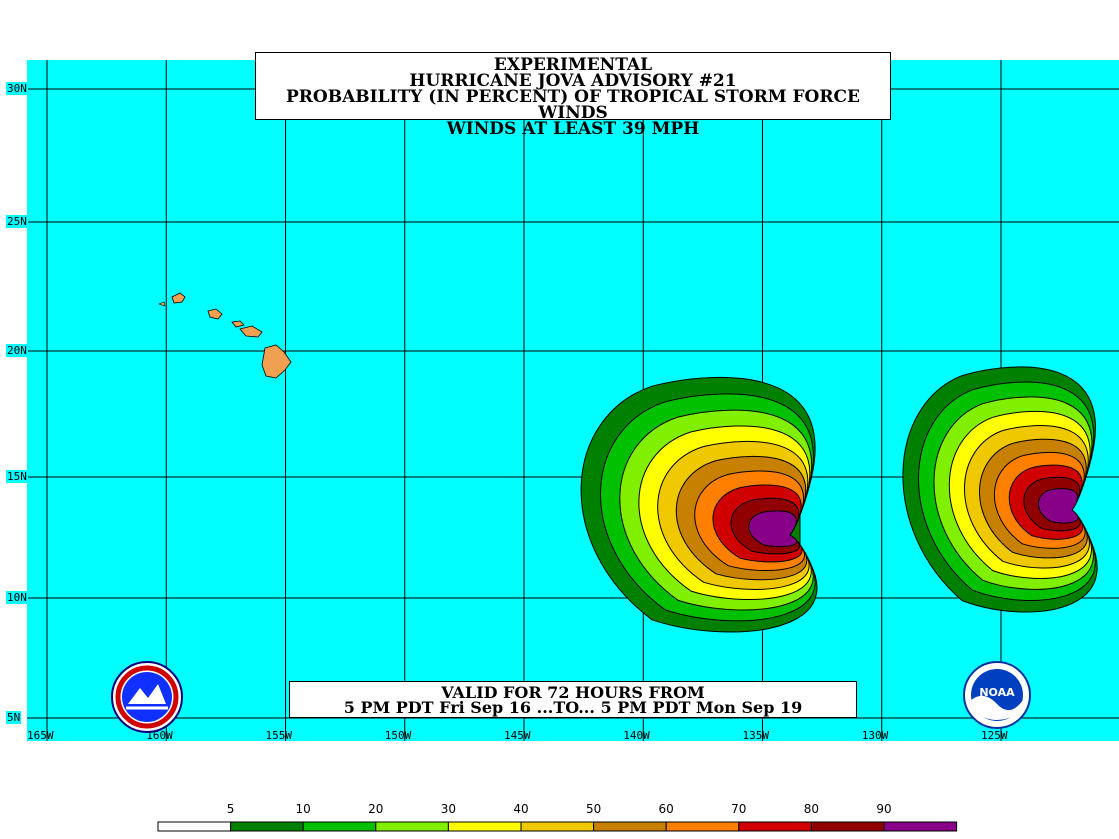 The height and width of the screenshot is (839, 1119). I want to click on legend-label: 20, so click(376, 809).